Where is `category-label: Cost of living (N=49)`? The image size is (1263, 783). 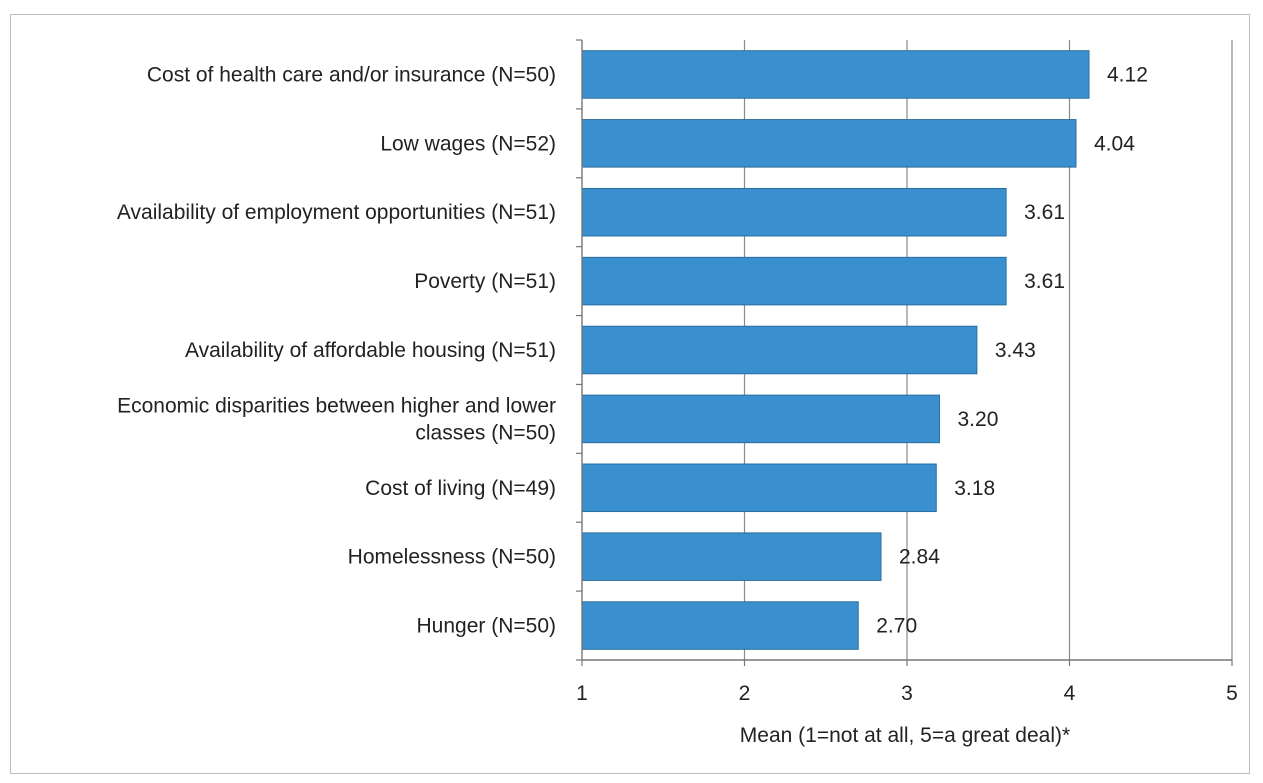 category-label: Cost of living (N=49) is located at coordinates (460, 488).